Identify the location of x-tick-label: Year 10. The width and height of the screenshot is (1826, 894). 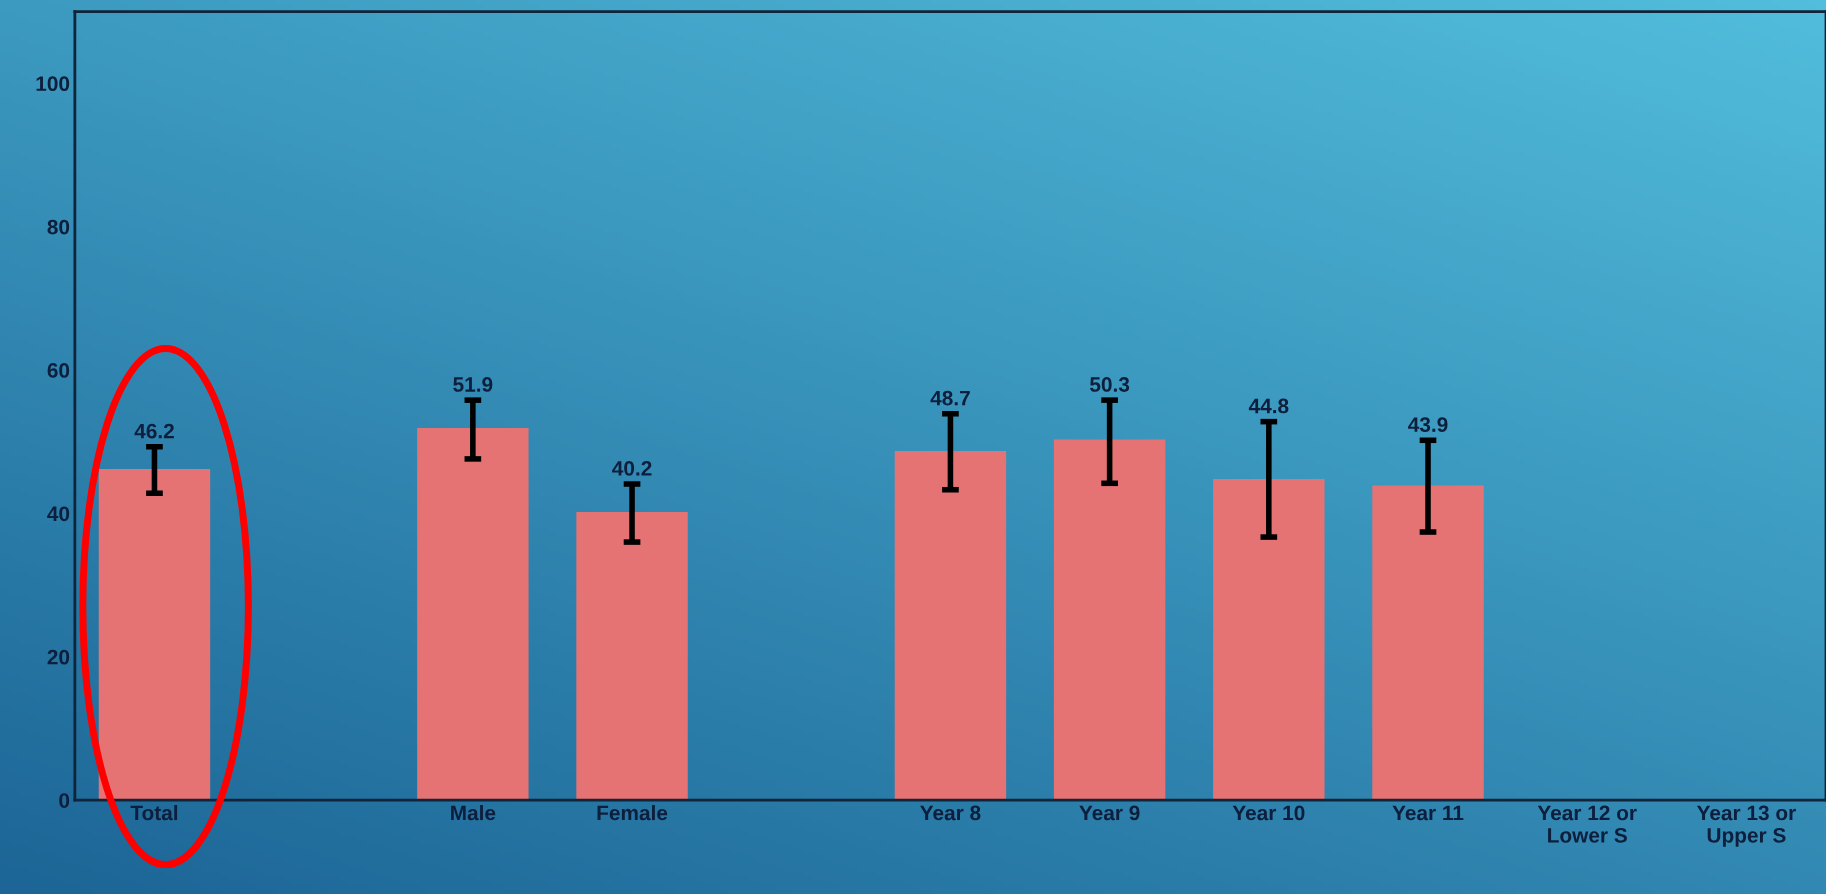
(1268, 813).